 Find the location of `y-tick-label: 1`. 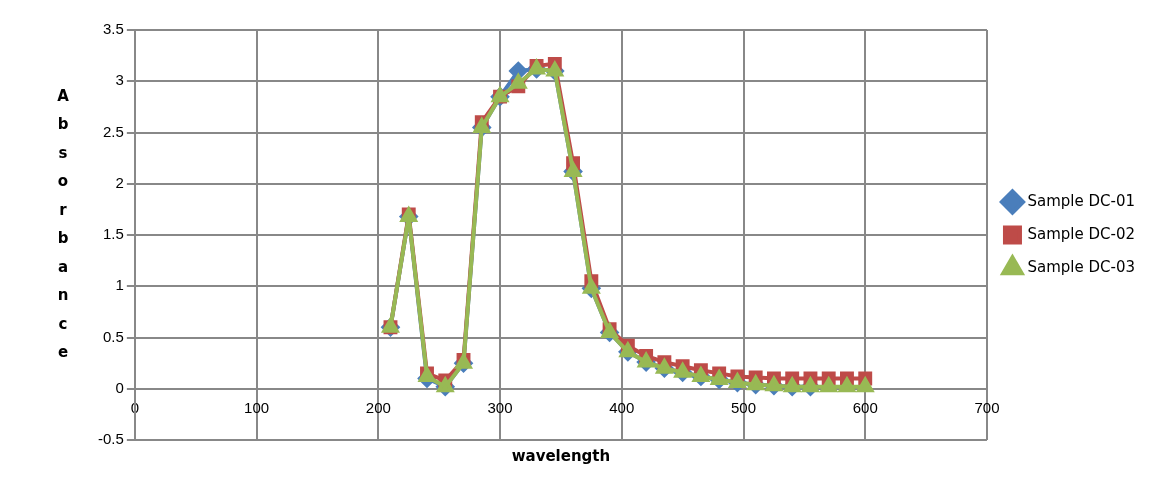

y-tick-label: 1 is located at coordinates (119, 285).